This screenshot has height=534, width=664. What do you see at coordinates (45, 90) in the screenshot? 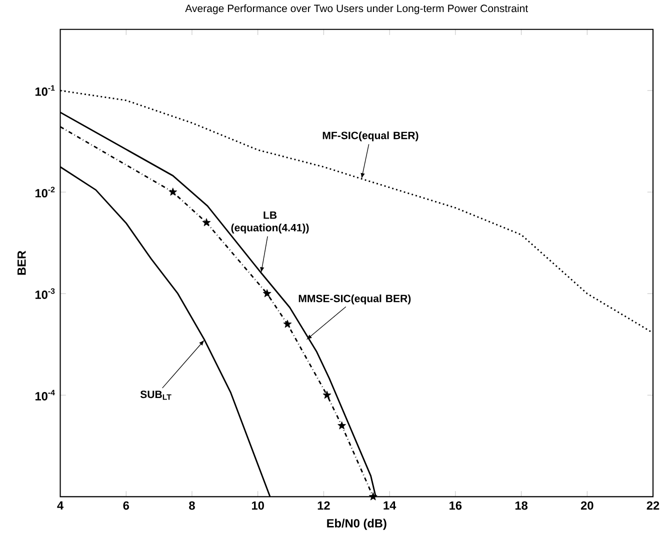
I see `y-tick-label: 10$^{-1}$` at bounding box center [45, 90].